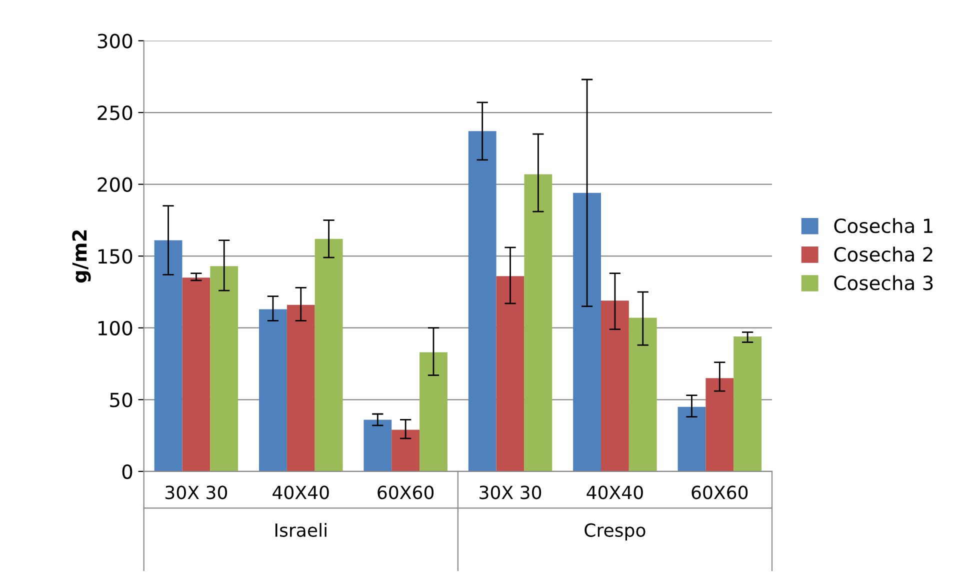  Describe the element at coordinates (883, 254) in the screenshot. I see `legend-label: Cosecha 2` at that location.